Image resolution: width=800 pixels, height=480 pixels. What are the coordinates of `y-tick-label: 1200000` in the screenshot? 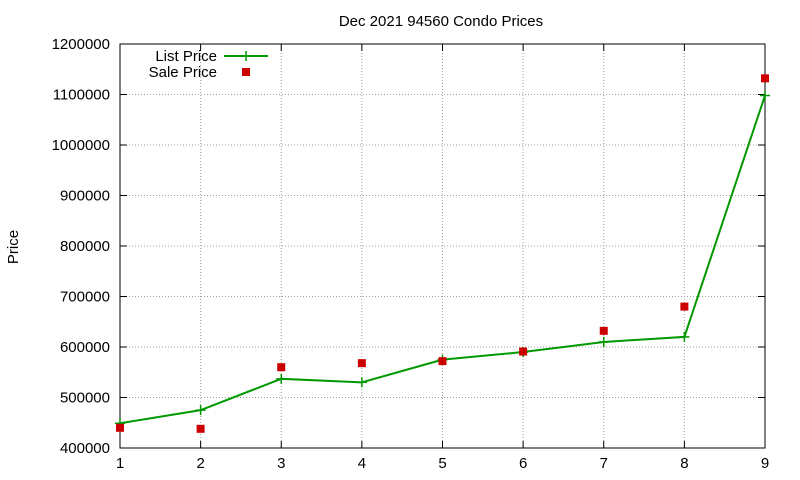 It's located at (81, 44).